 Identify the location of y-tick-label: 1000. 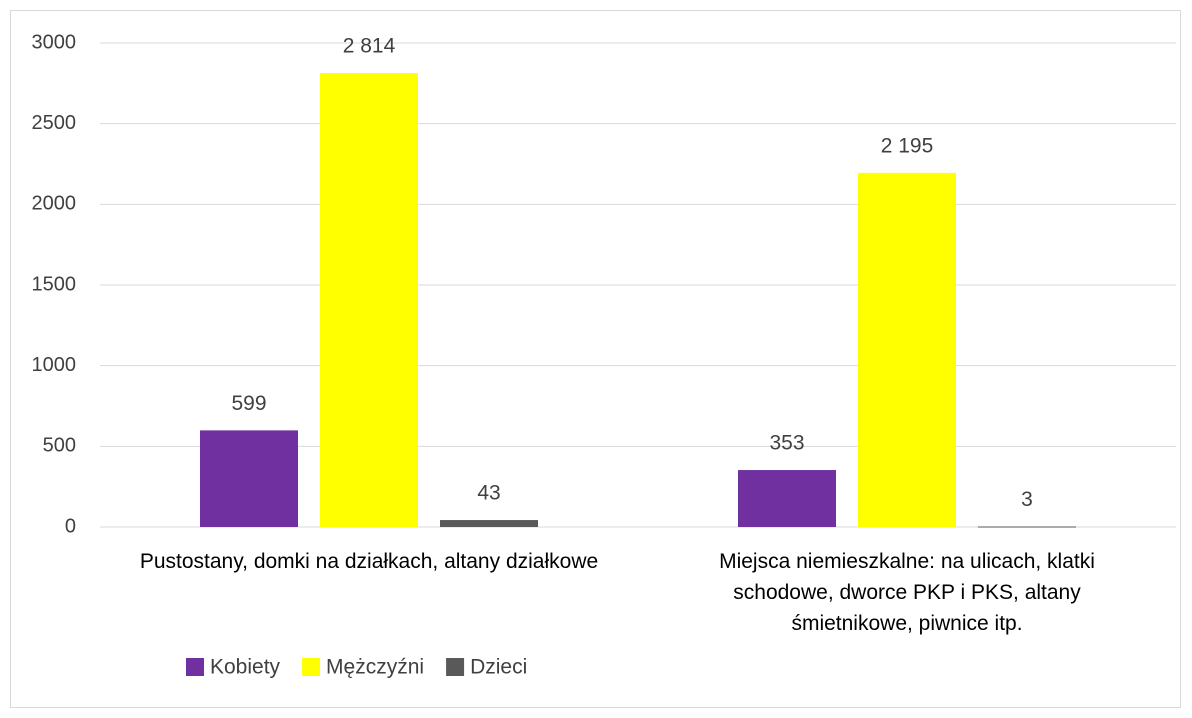
(54, 365).